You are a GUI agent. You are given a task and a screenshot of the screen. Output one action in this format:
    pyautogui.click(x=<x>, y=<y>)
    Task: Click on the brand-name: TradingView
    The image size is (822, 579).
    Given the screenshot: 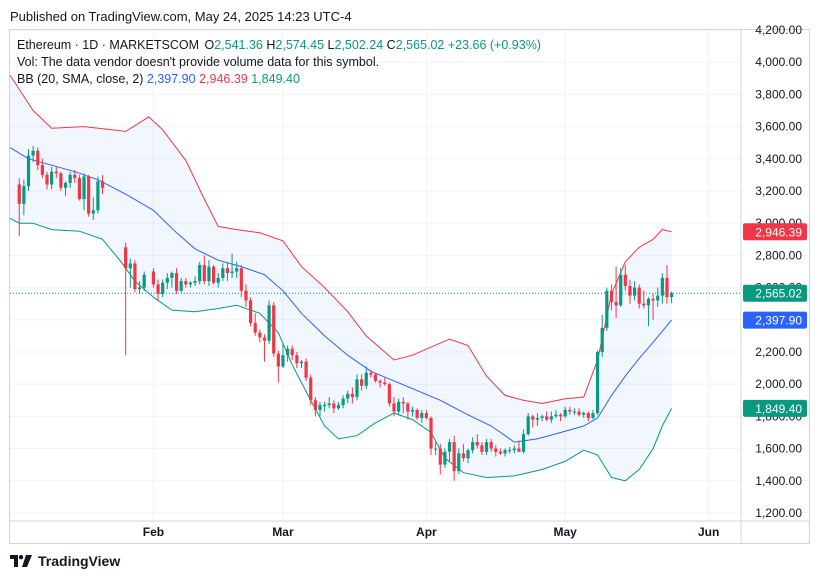 What is the action you would take?
    pyautogui.click(x=79, y=561)
    